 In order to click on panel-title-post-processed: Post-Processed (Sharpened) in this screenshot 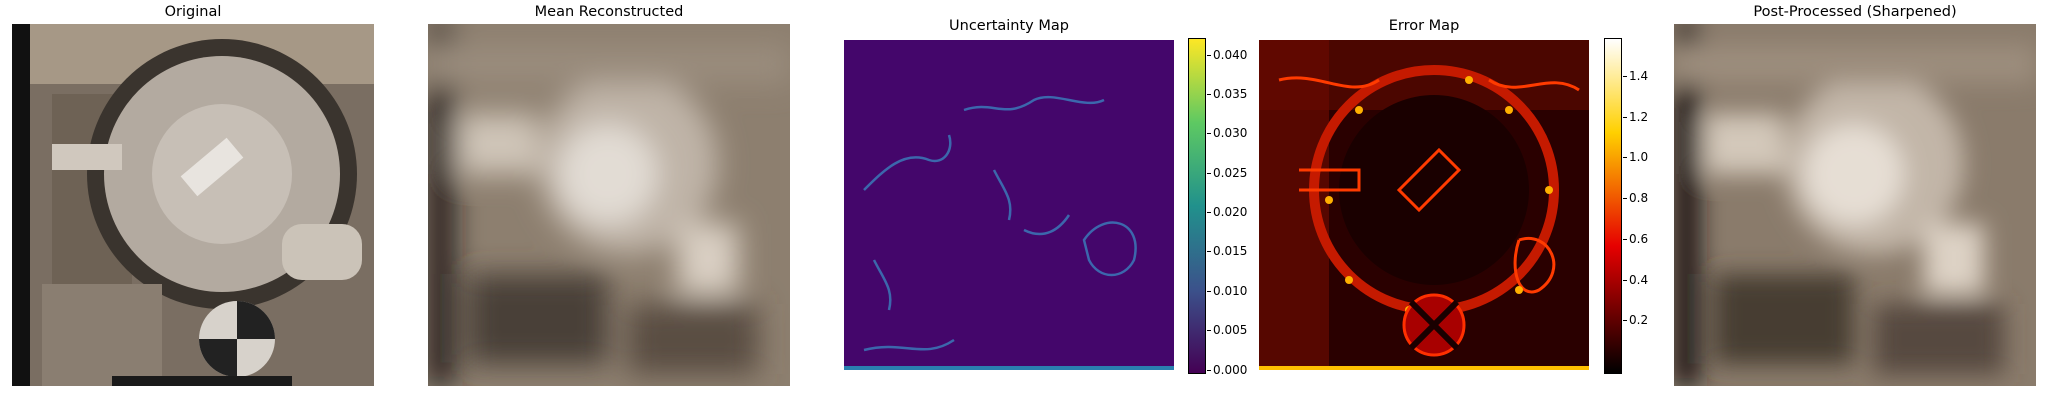, I will do `click(1855, 12)`.